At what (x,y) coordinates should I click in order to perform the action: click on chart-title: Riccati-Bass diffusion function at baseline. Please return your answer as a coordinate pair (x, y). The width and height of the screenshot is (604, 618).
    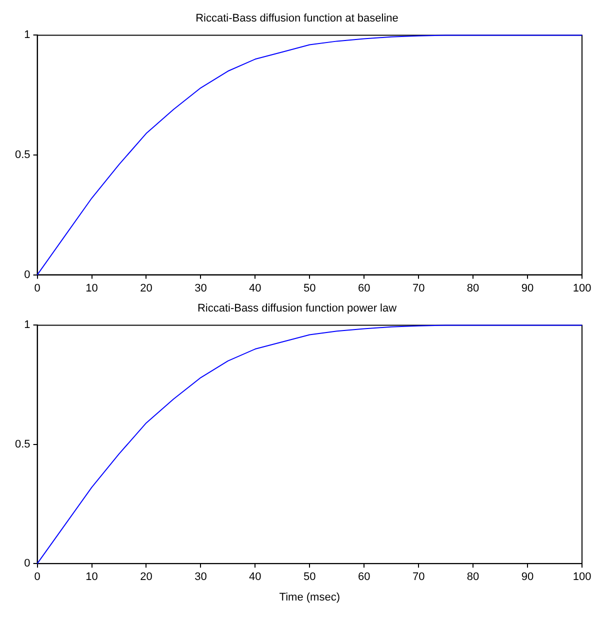
    Looking at the image, I should click on (297, 18).